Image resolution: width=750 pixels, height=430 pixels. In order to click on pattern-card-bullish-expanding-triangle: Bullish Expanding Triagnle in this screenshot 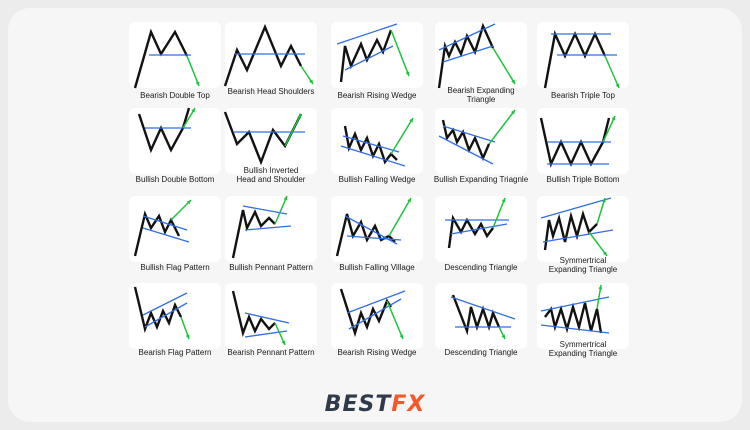, I will do `click(481, 146)`.